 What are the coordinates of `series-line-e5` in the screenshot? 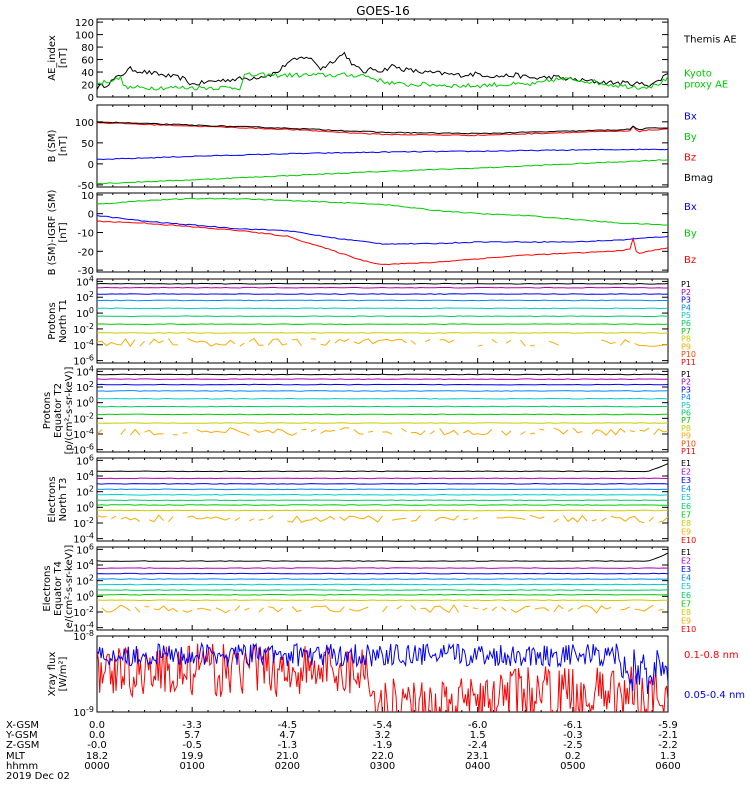 It's located at (382, 494).